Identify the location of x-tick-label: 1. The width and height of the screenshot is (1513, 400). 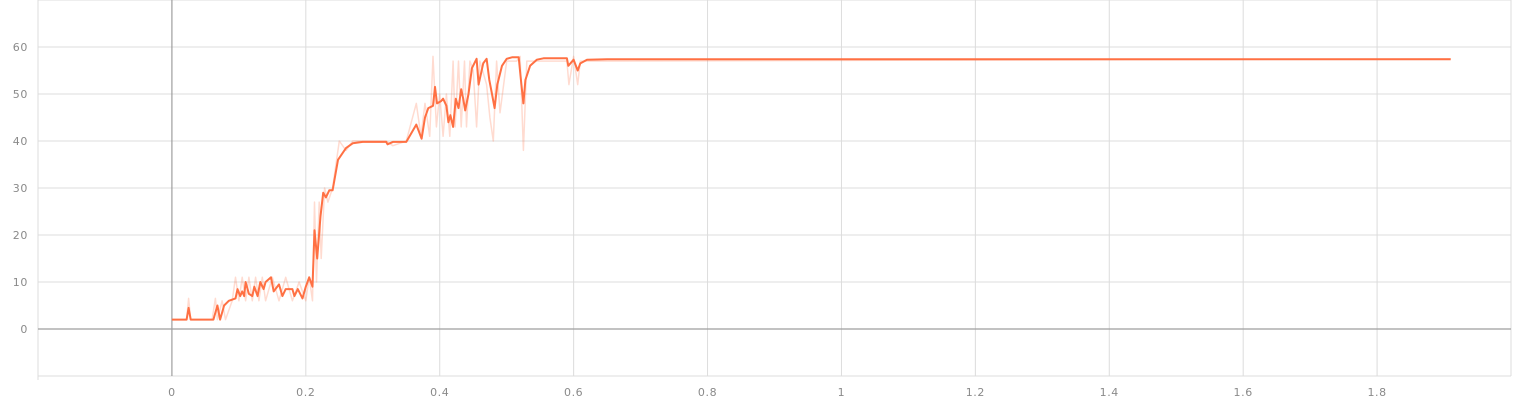
(842, 392).